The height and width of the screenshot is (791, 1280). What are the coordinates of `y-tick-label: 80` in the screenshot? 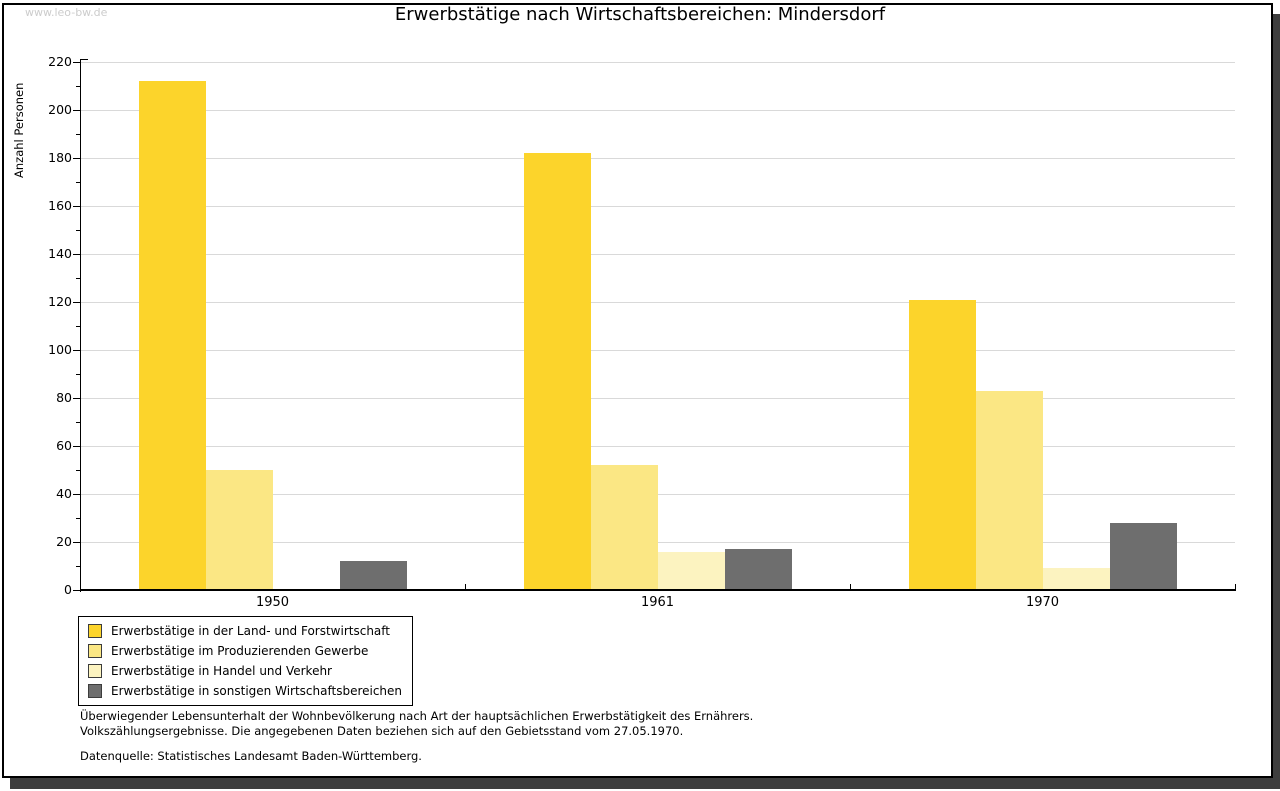 It's located at (64, 397).